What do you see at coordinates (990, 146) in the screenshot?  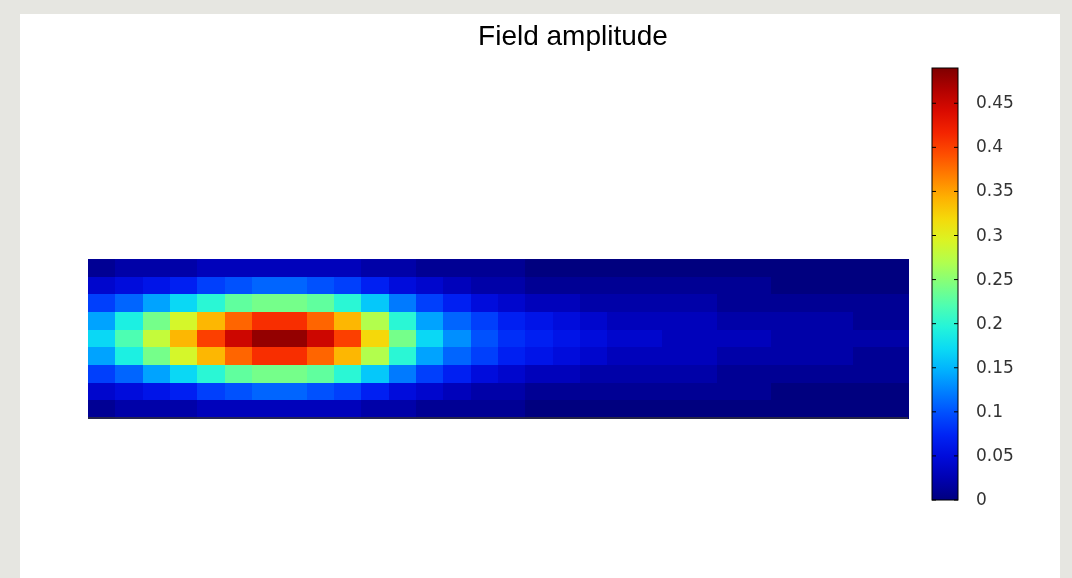 I see `color-bar-label: 0.4` at bounding box center [990, 146].